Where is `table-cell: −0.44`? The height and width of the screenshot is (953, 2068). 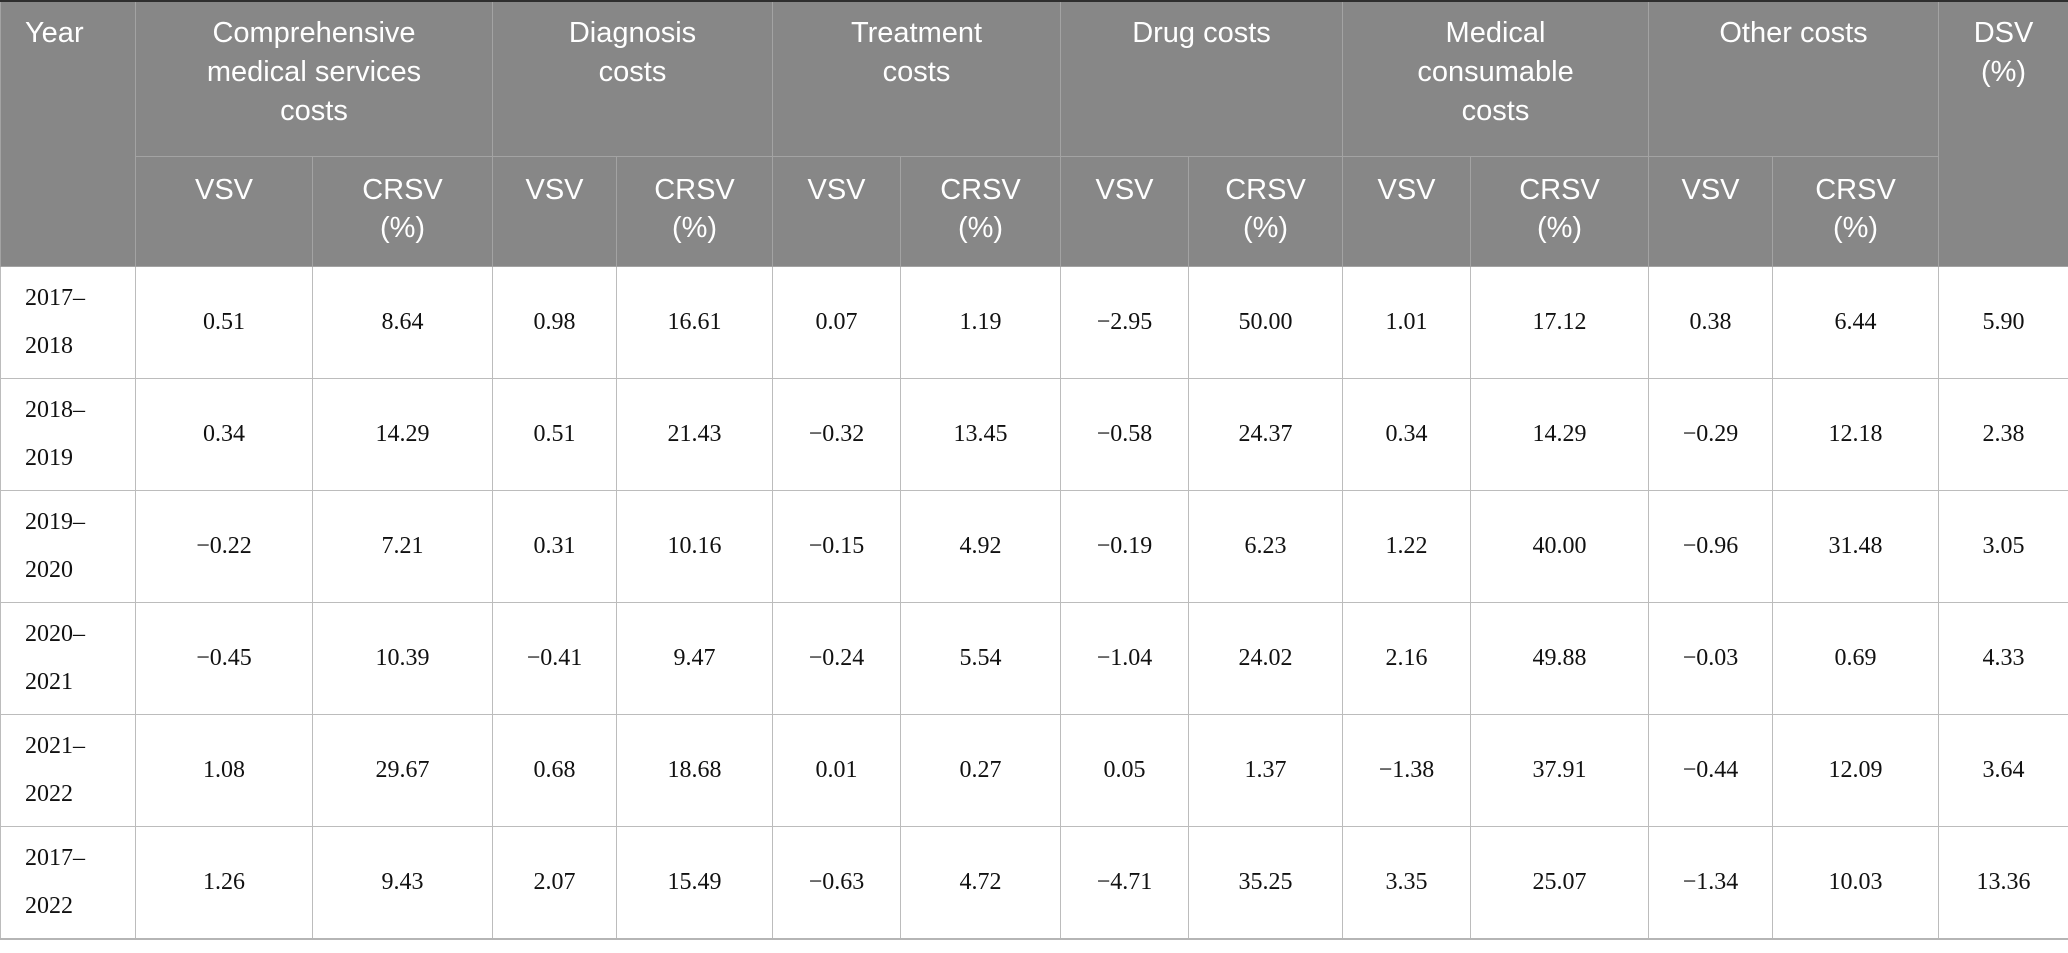 table-cell: −0.44 is located at coordinates (1711, 770).